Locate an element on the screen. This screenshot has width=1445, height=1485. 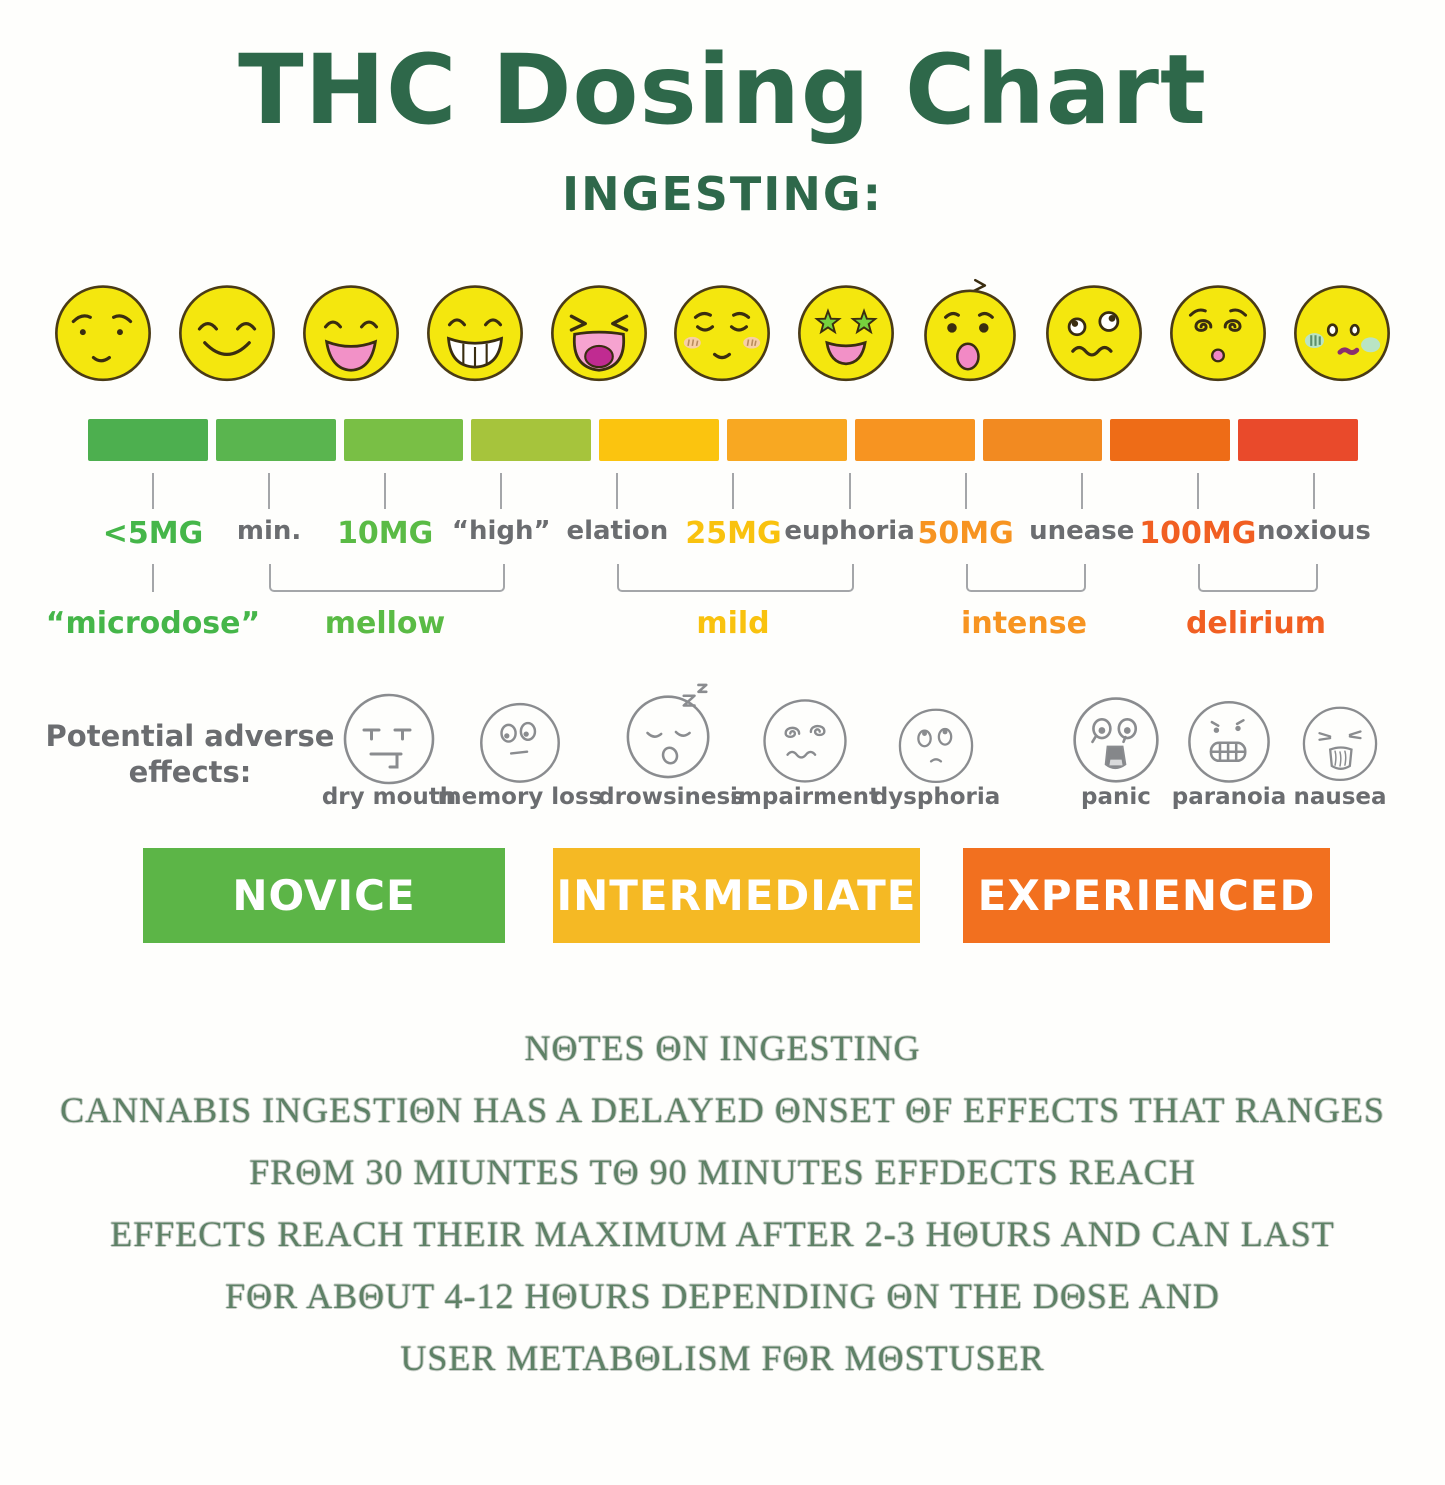
tick-cell: 50MG is located at coordinates (966, 511).